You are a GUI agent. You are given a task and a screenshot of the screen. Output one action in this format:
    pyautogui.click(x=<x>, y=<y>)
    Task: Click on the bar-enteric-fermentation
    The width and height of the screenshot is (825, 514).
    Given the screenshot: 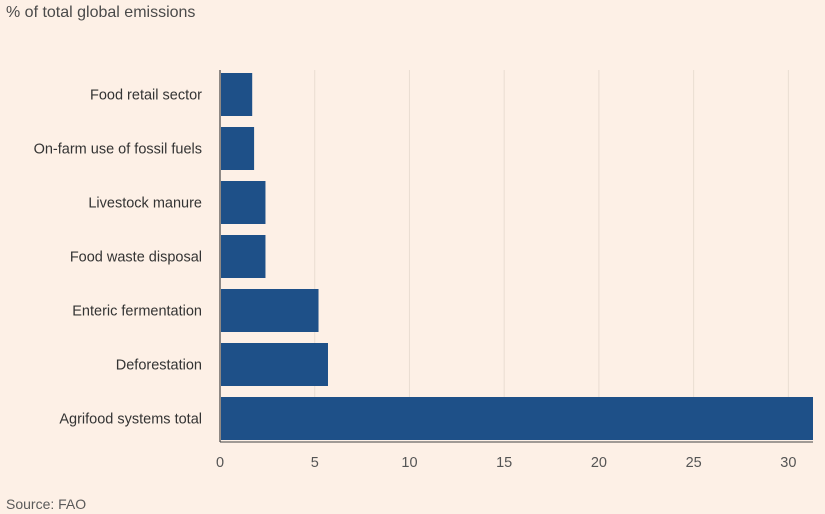 What is the action you would take?
    pyautogui.click(x=270, y=310)
    